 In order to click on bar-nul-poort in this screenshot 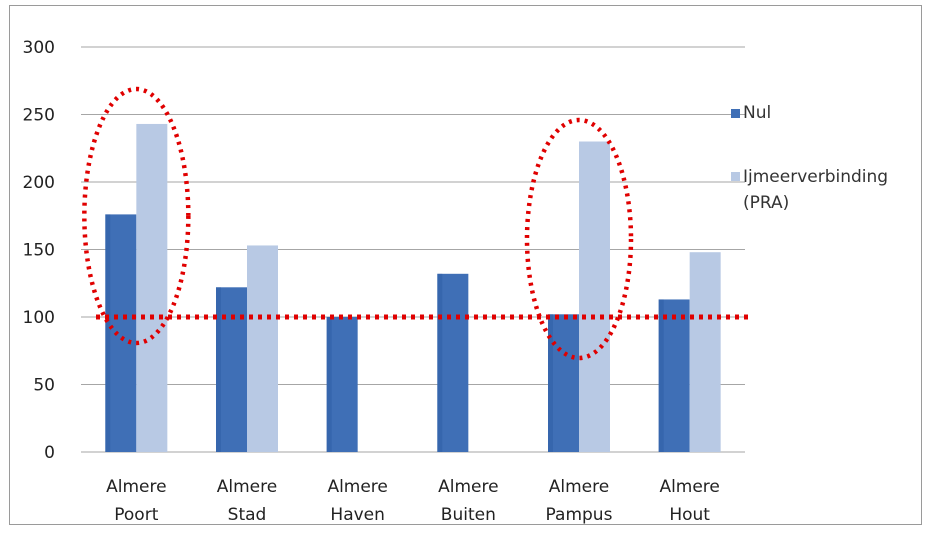, I will do `click(121, 333)`.